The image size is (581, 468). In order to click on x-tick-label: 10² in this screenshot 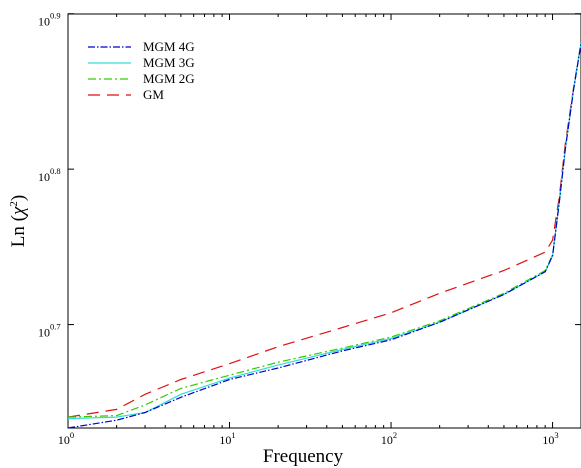, I will do `click(389, 438)`.